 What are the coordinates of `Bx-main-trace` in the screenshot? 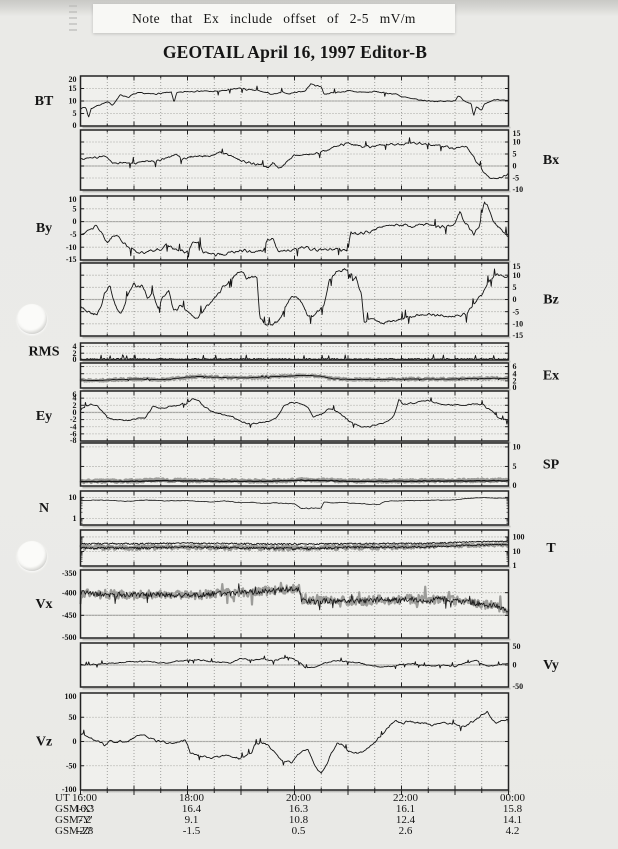 It's located at (294, 158).